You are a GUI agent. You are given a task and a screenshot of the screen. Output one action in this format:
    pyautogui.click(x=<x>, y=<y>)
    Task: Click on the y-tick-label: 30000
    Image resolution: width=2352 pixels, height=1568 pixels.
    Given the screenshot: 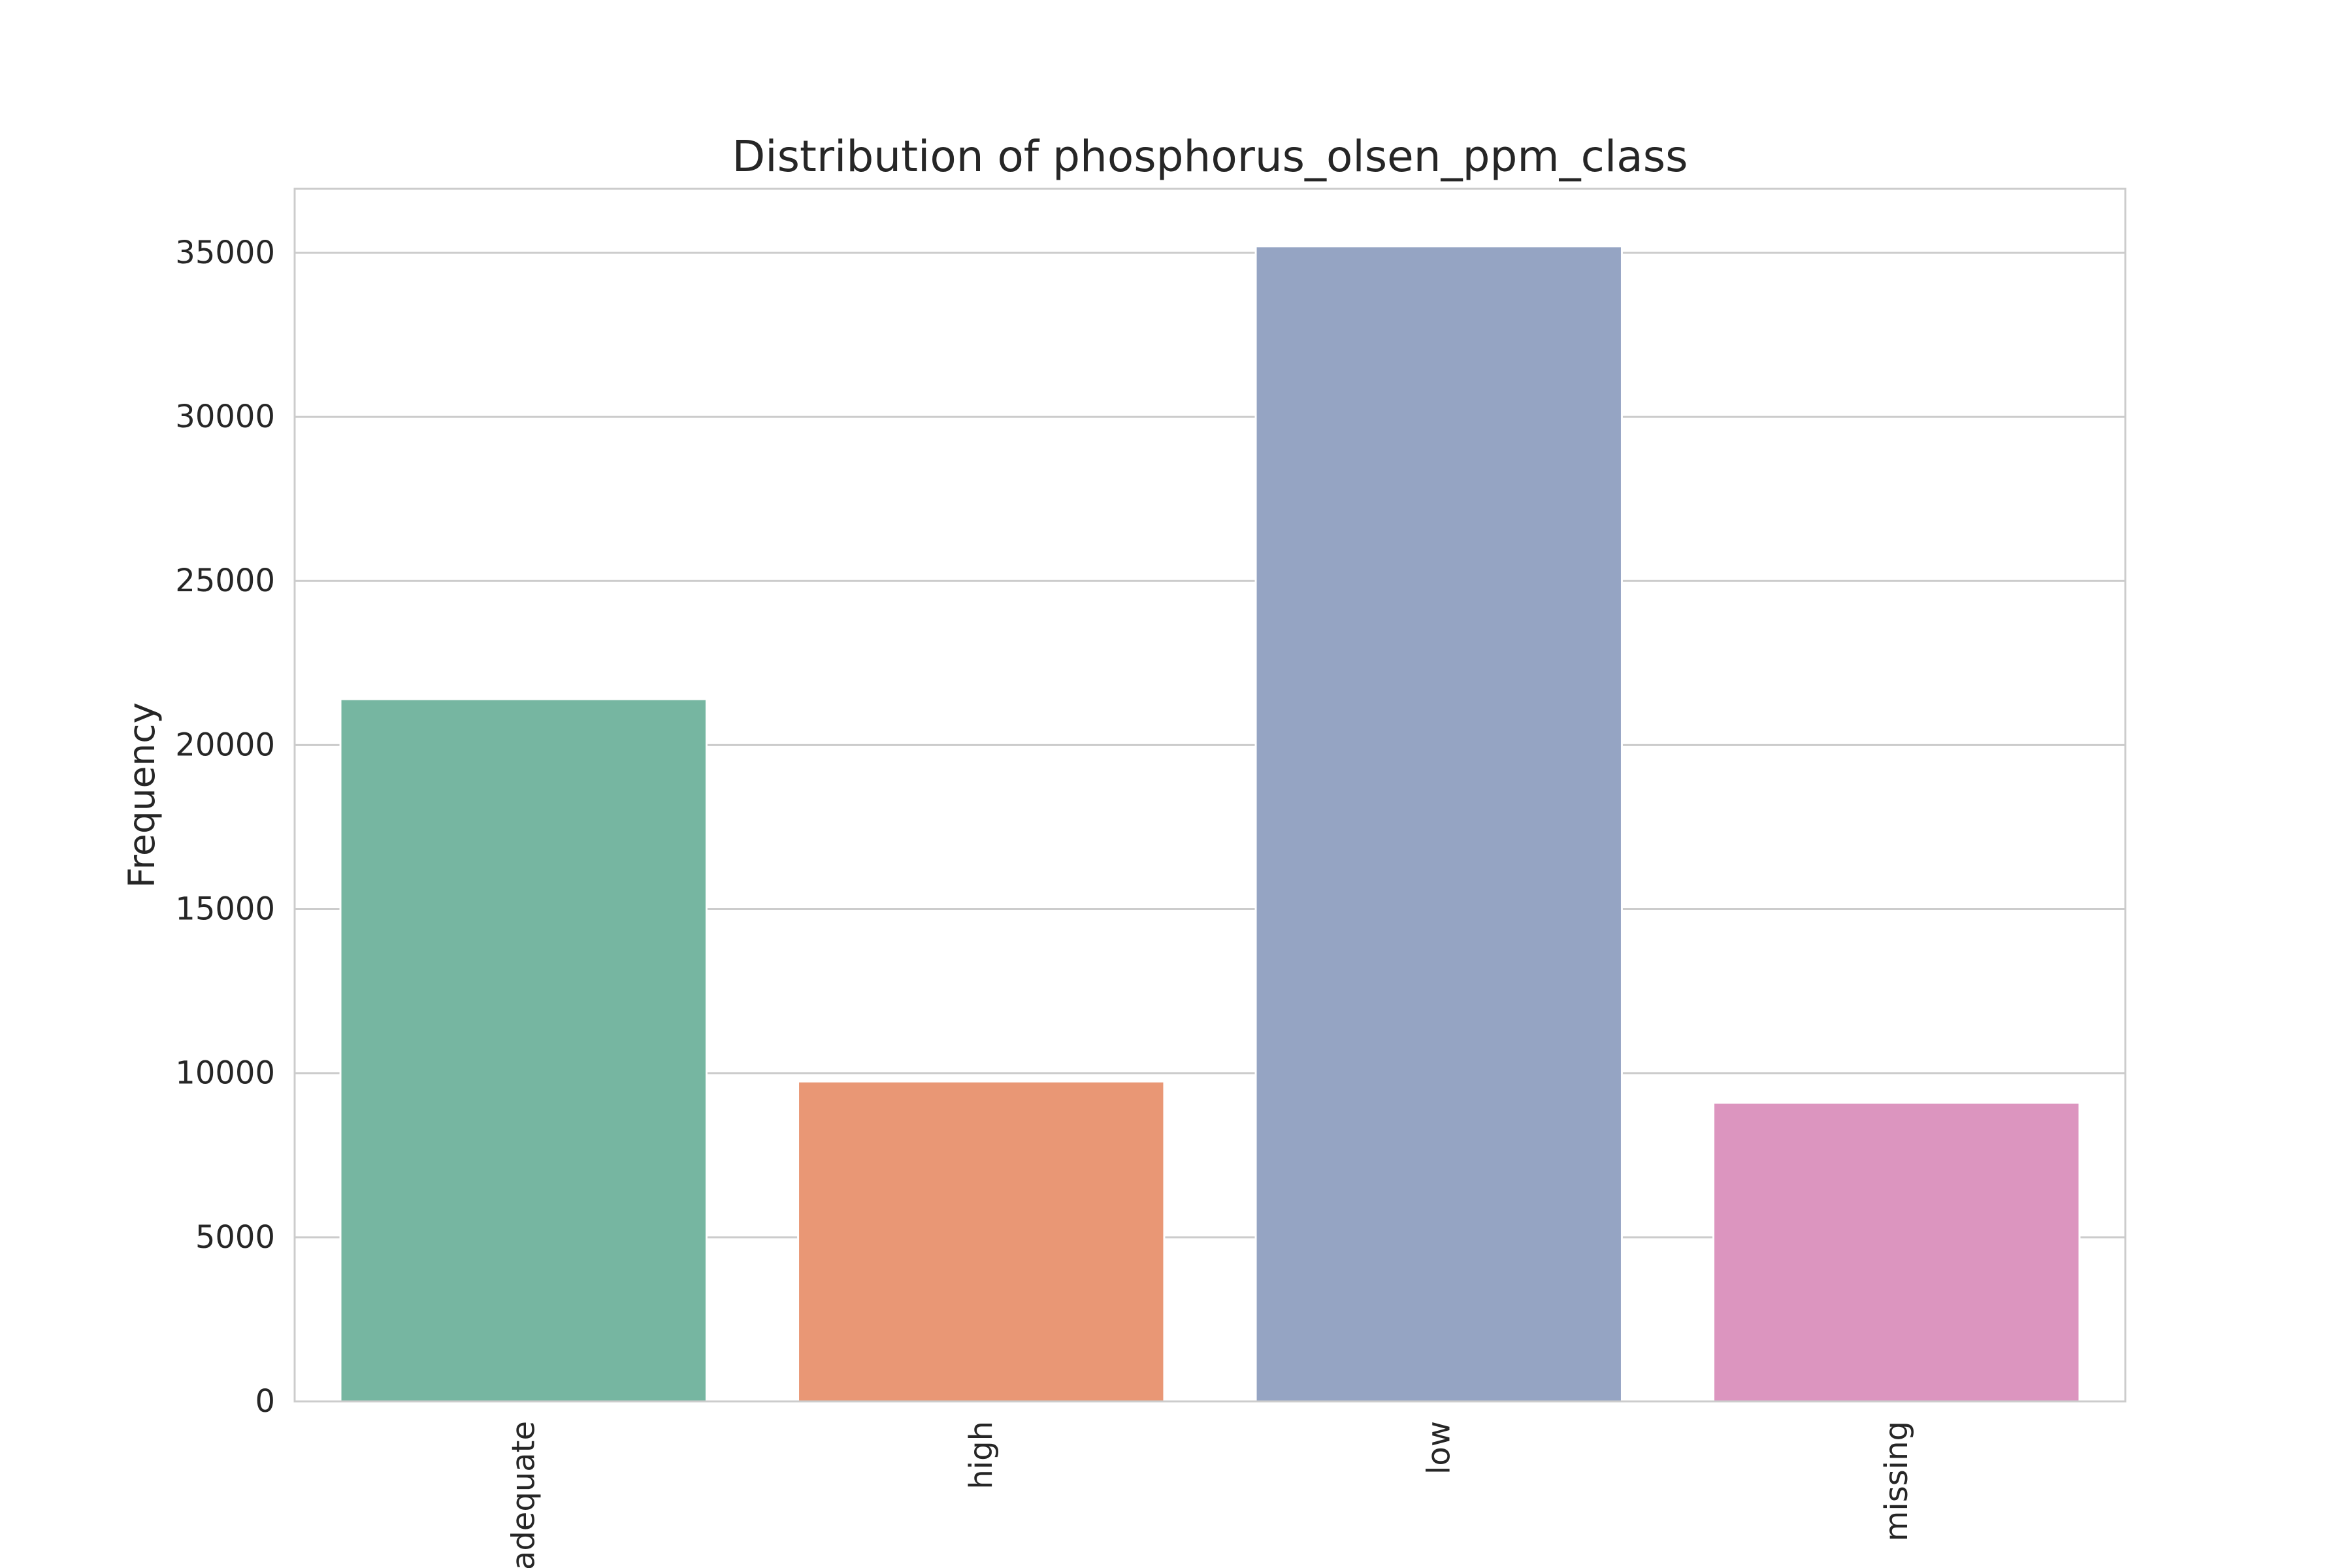 What is the action you would take?
    pyautogui.click(x=225, y=417)
    